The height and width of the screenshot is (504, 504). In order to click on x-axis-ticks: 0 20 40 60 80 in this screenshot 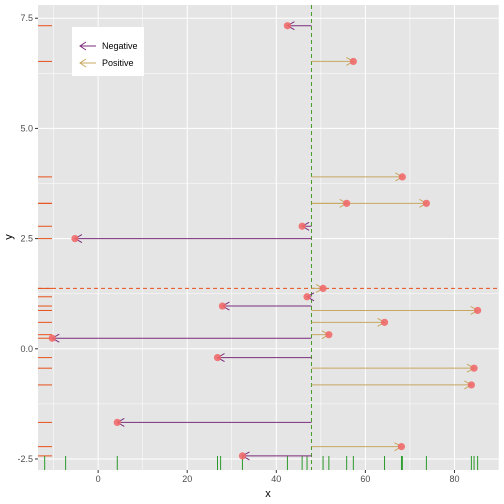, I will do `click(277, 477)`.